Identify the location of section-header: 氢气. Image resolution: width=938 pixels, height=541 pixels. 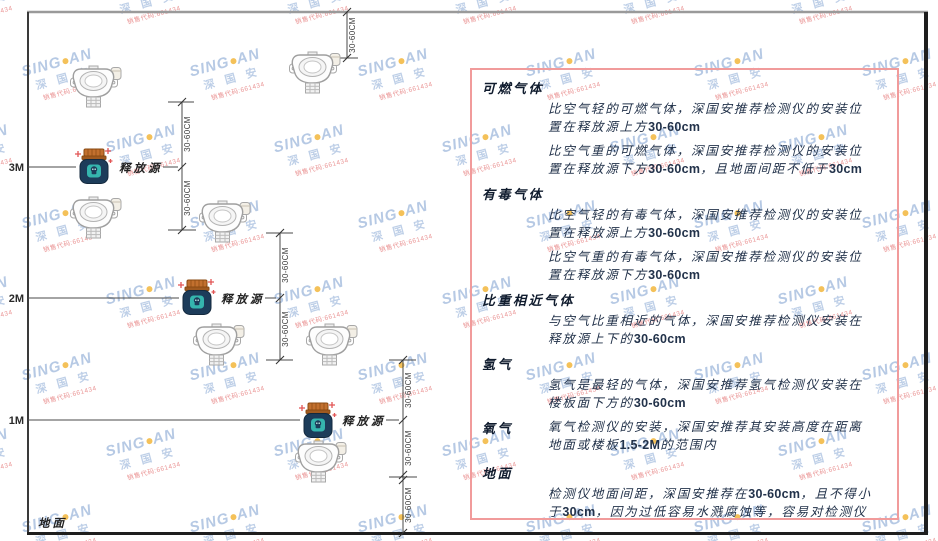
(498, 364).